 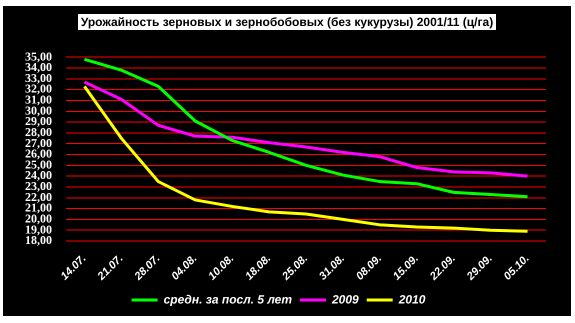 What do you see at coordinates (228, 299) in the screenshot?
I see `legend-label: средн. за посл. 5 лет` at bounding box center [228, 299].